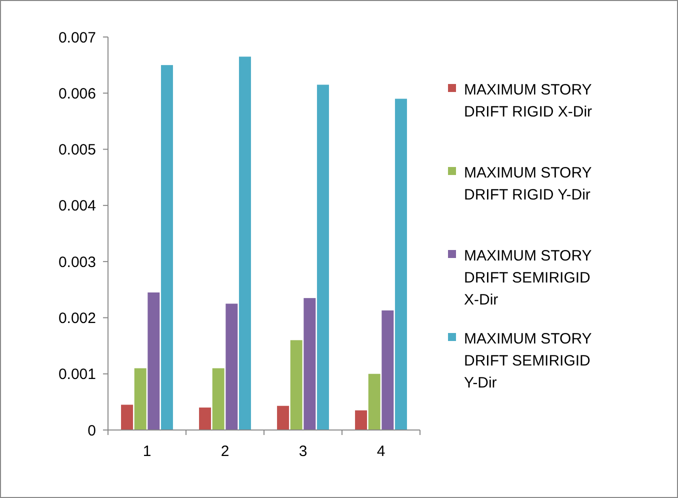  I want to click on x-tick-label: 3, so click(303, 451).